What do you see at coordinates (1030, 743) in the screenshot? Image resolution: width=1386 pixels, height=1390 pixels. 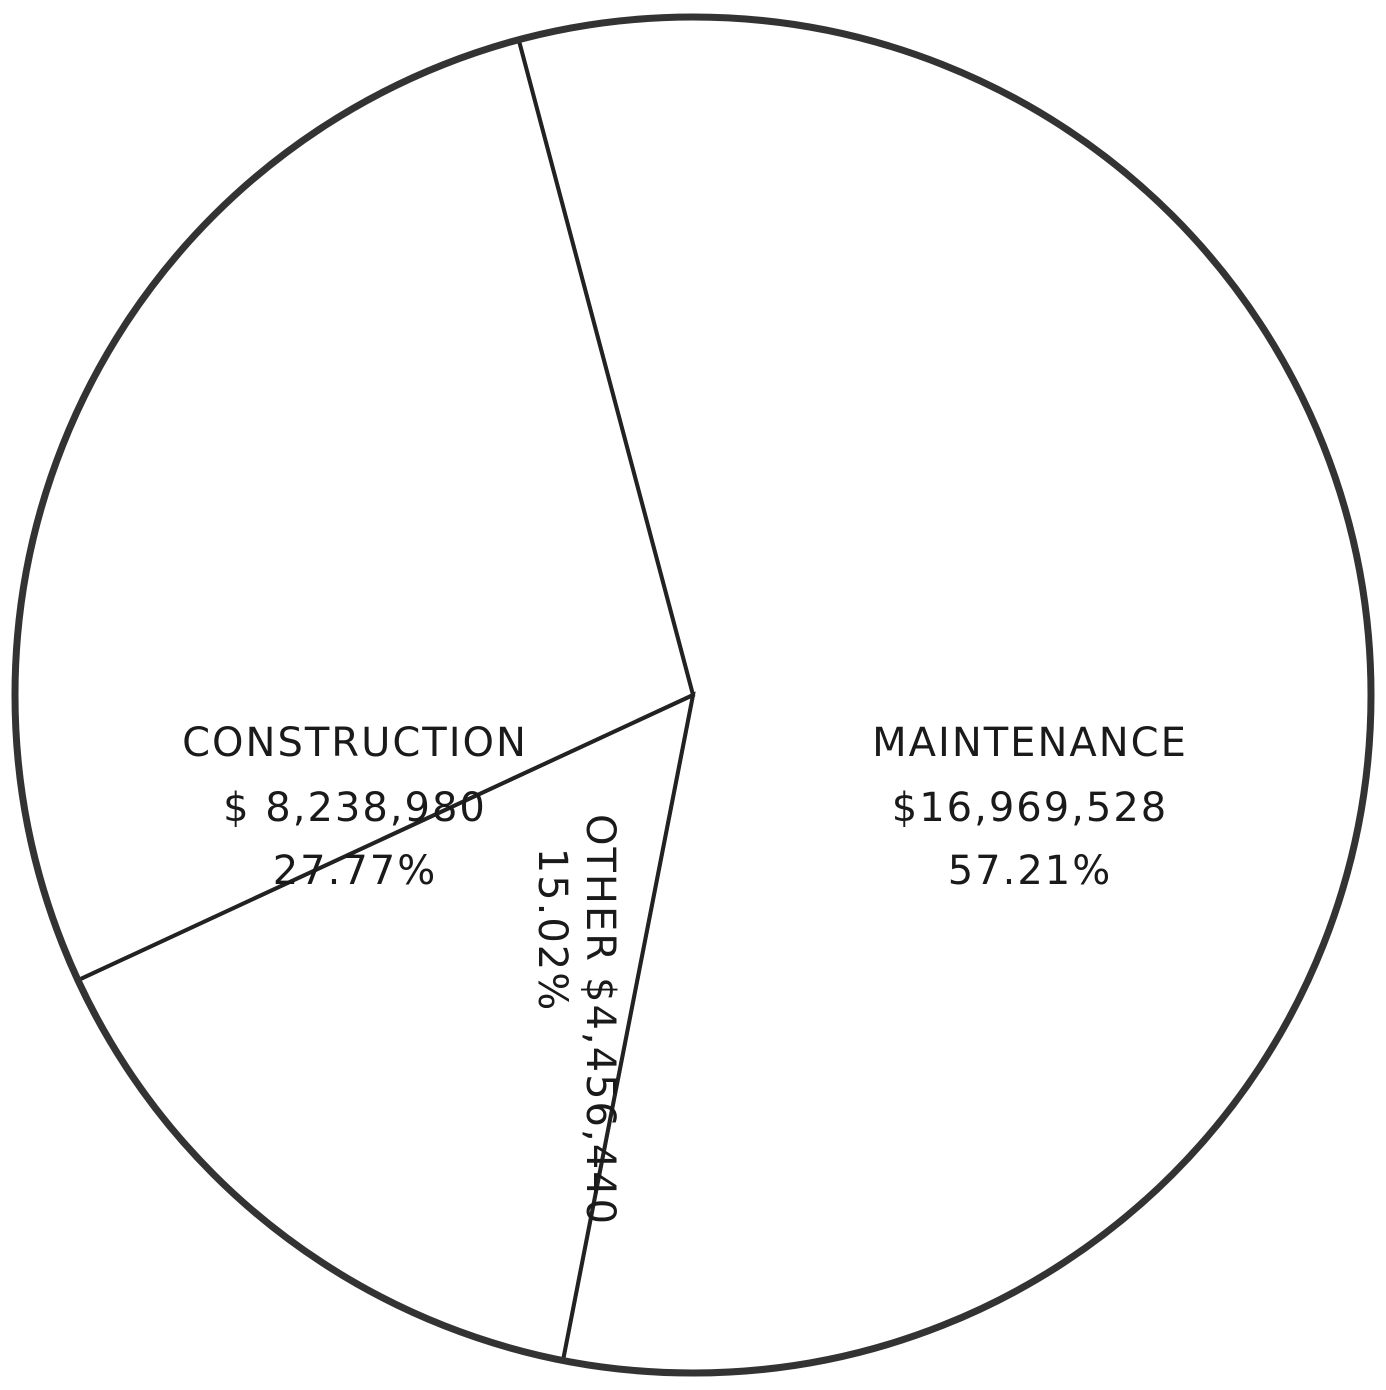 I see `category-label: MAINTENANCE` at bounding box center [1030, 743].